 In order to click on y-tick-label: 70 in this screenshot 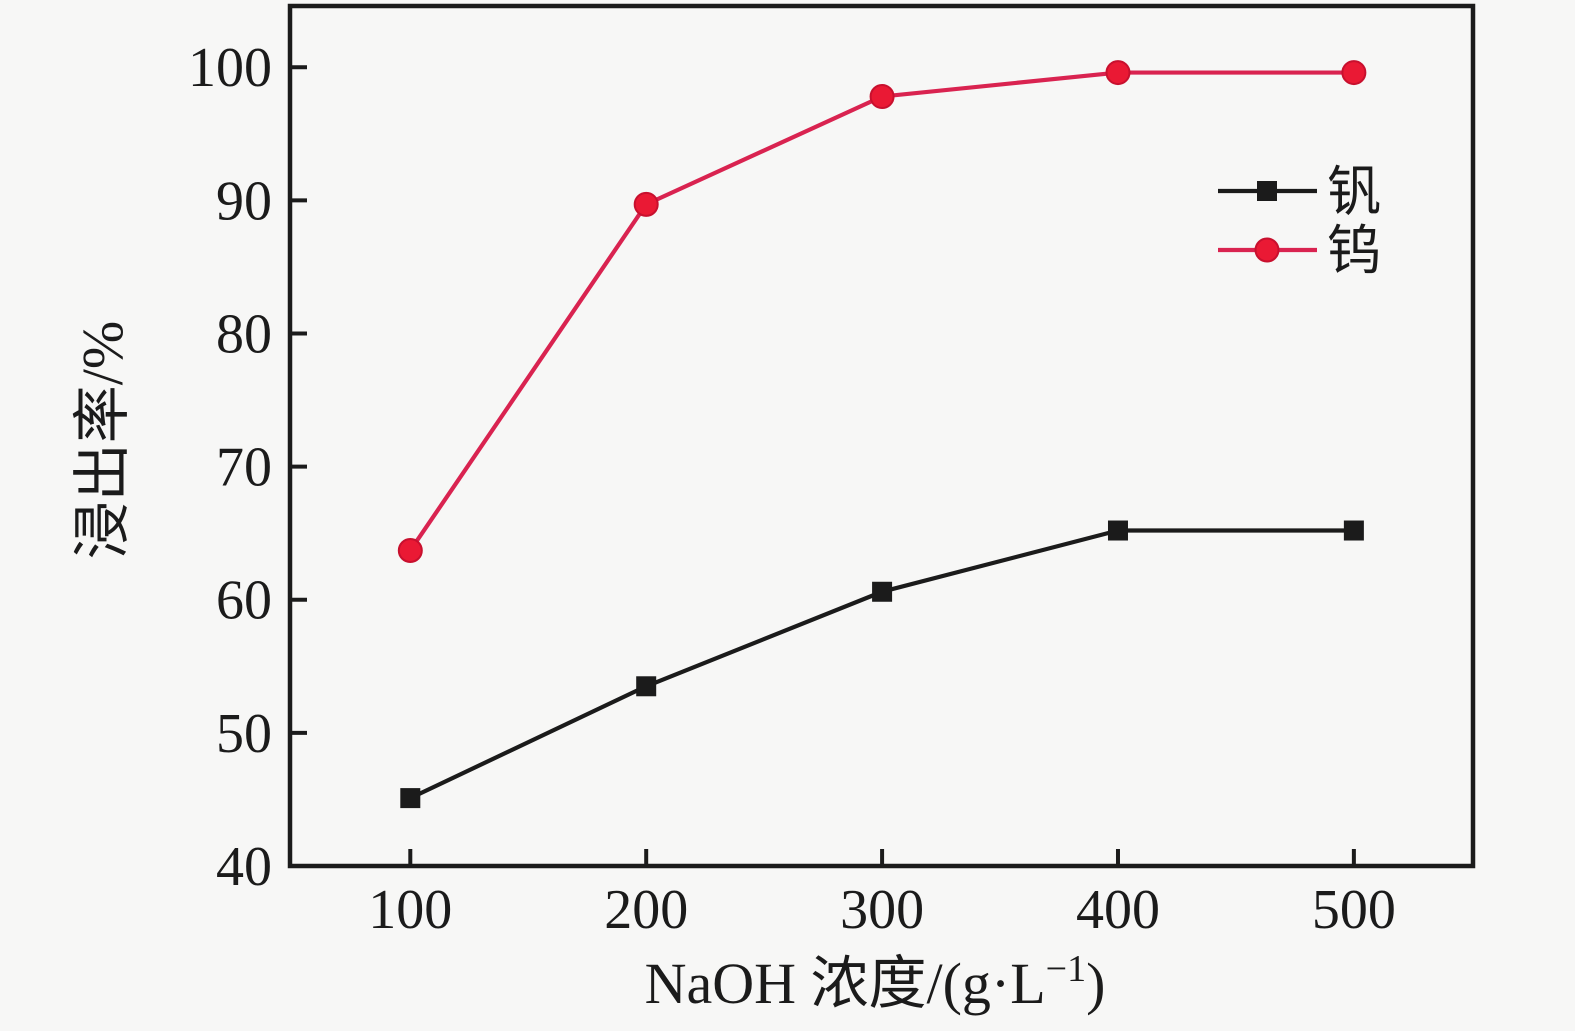, I will do `click(244, 468)`.